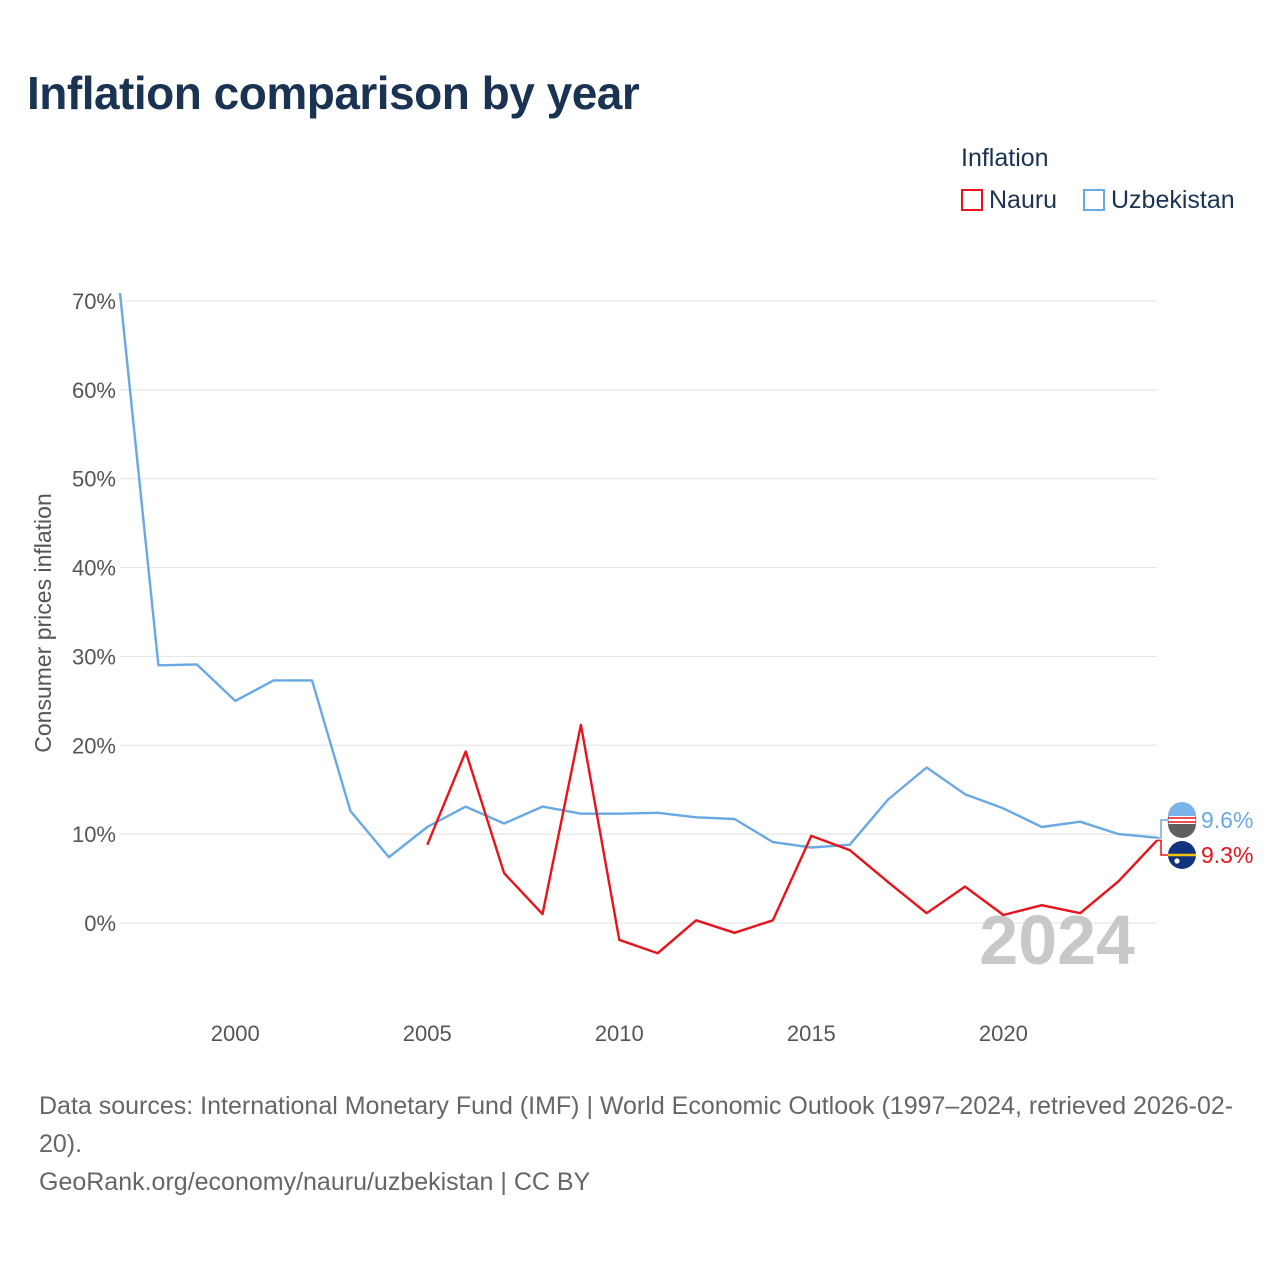  I want to click on x-tick-label: 2010, so click(619, 1033).